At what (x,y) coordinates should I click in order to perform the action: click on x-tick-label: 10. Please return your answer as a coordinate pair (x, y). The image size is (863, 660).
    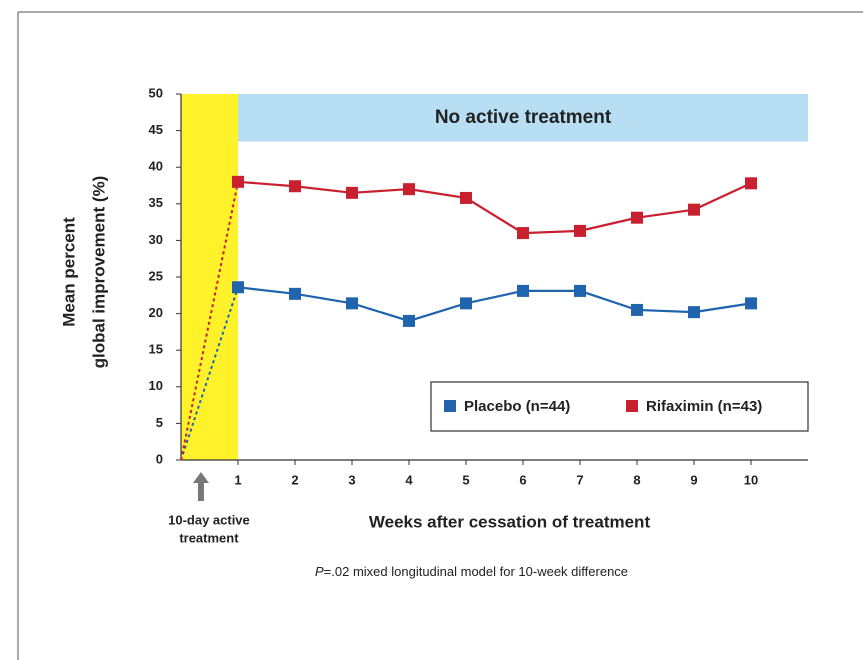
    Looking at the image, I should click on (751, 479).